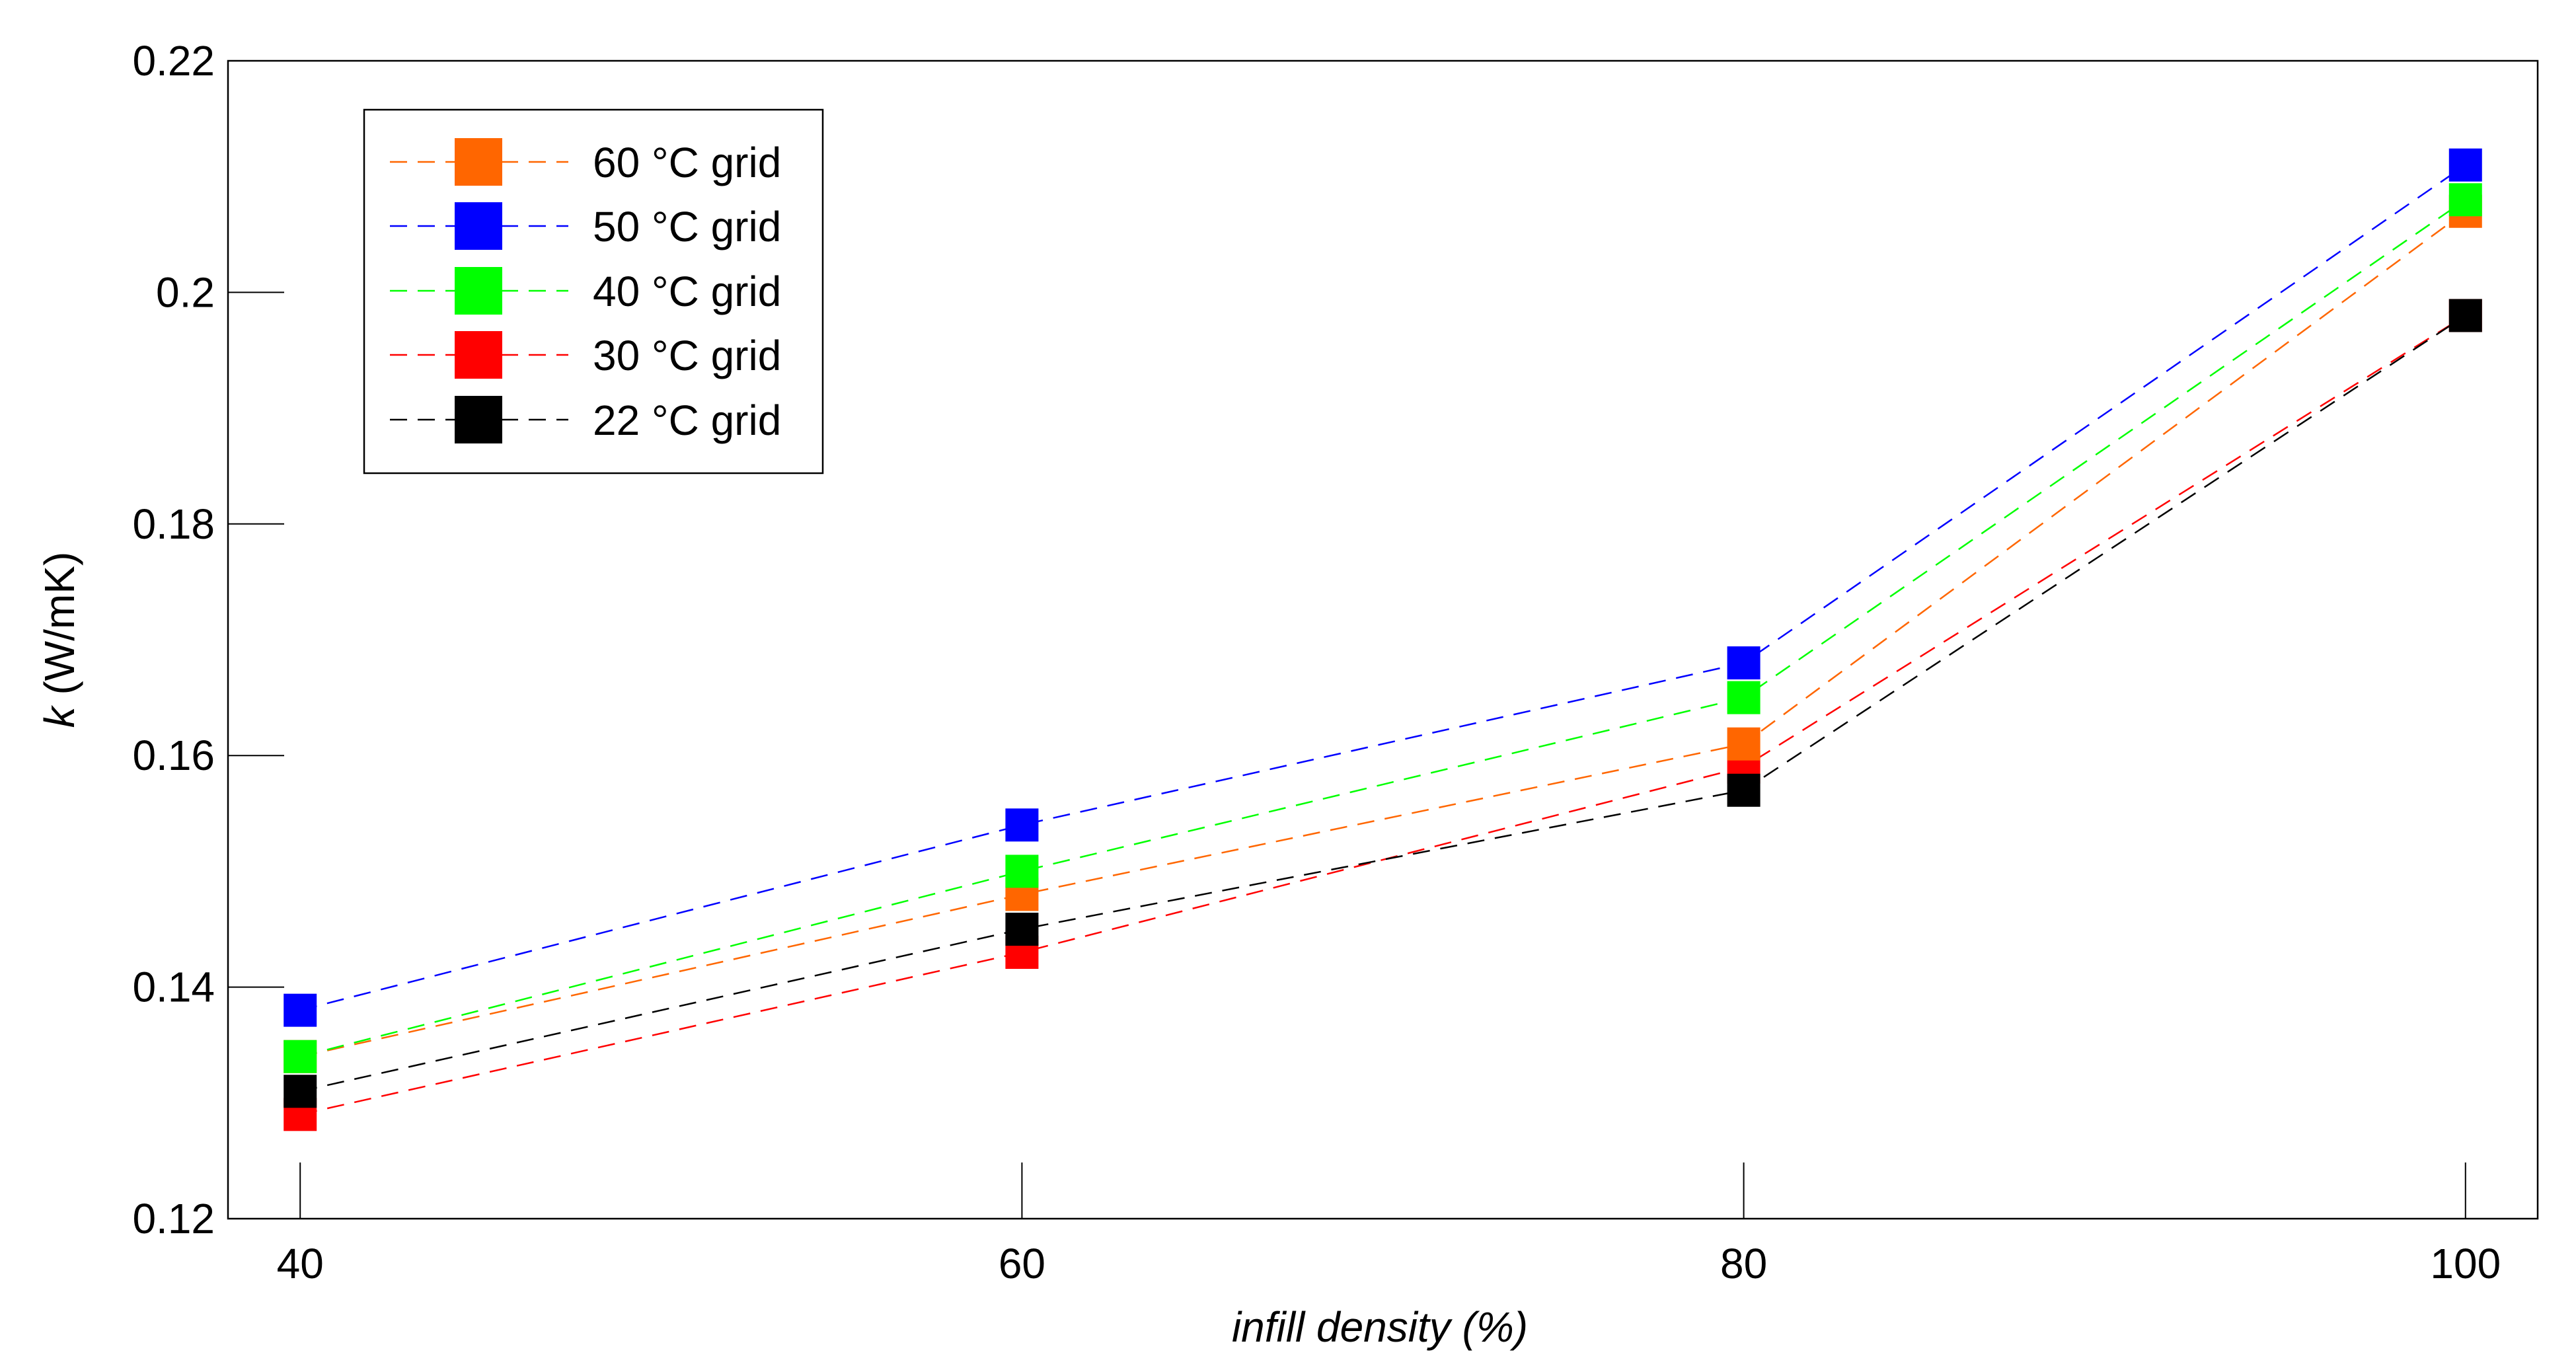 This screenshot has width=2576, height=1372. What do you see at coordinates (687, 420) in the screenshot?
I see `legend-label: 22 °C grid` at bounding box center [687, 420].